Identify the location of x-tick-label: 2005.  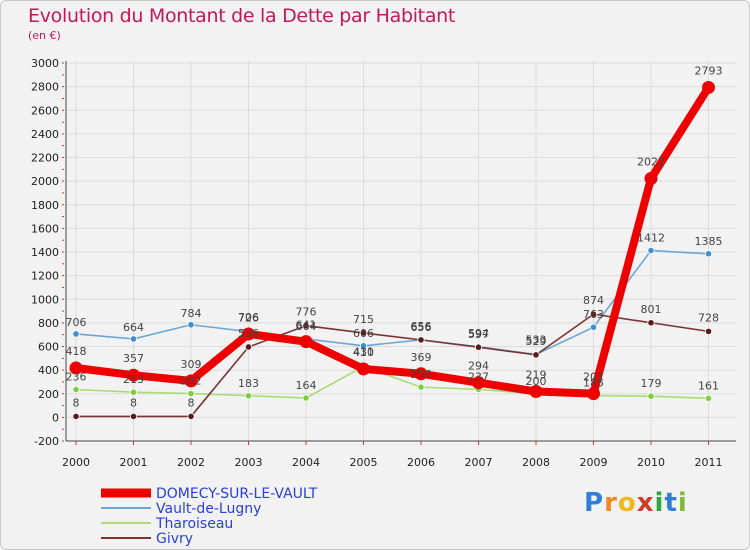
(364, 462).